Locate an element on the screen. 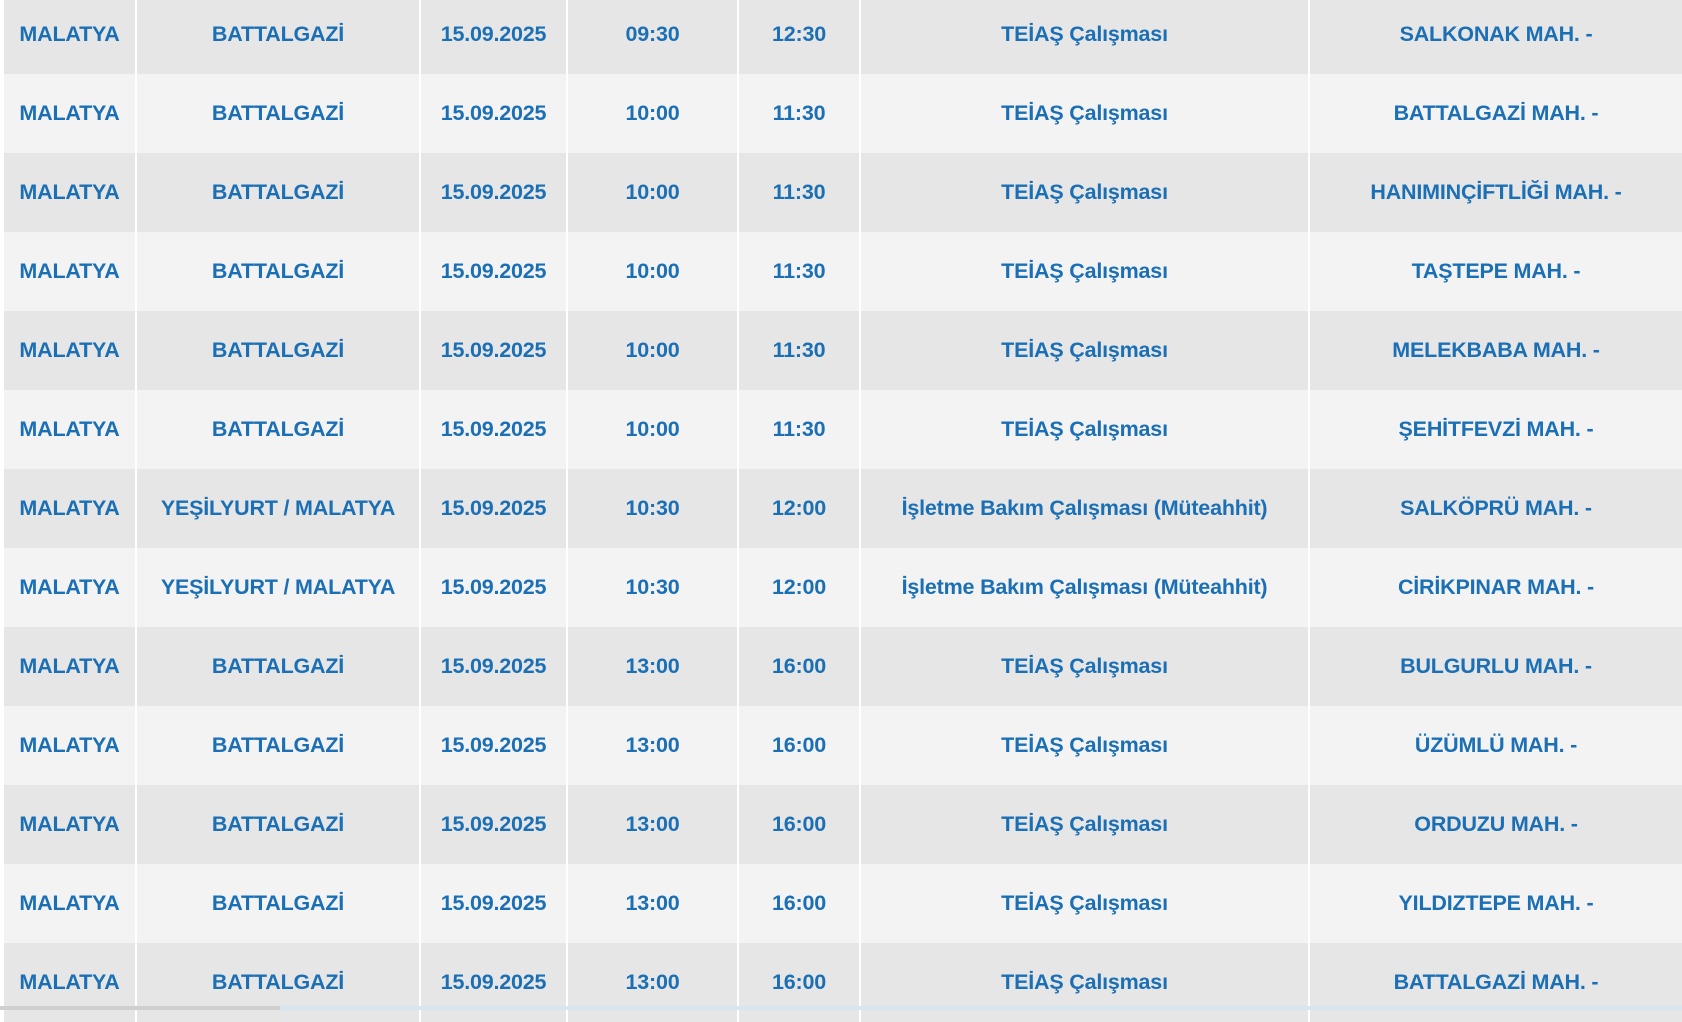 Image resolution: width=1682 pixels, height=1022 pixels. neighborhood-cell: MELEKBABA MAH. - is located at coordinates (1495, 350).